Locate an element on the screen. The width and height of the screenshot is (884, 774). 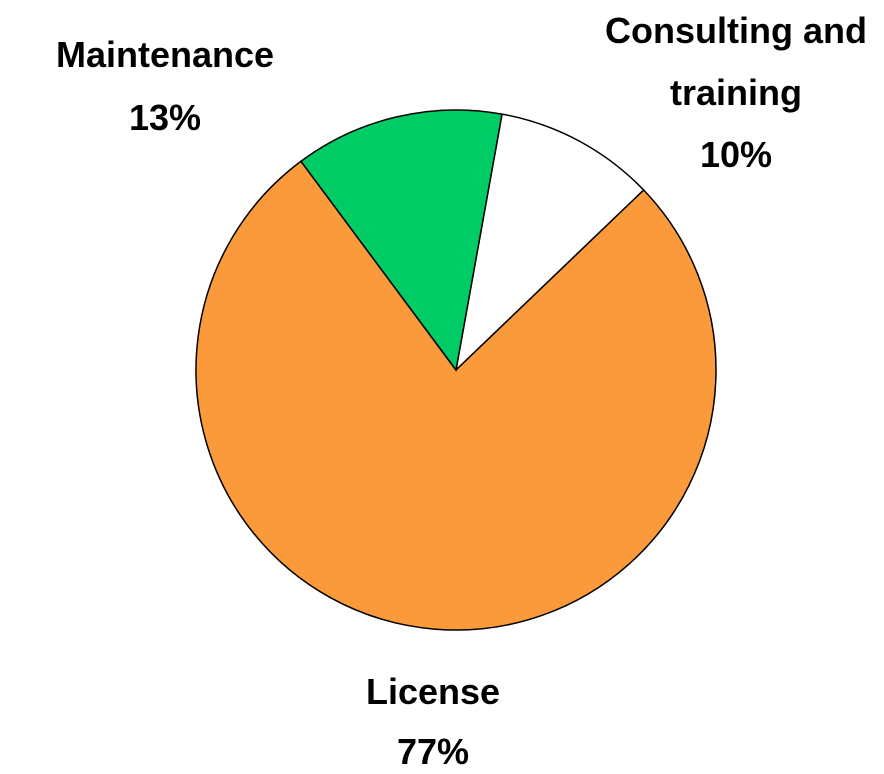
slice-label: License is located at coordinates (433, 691).